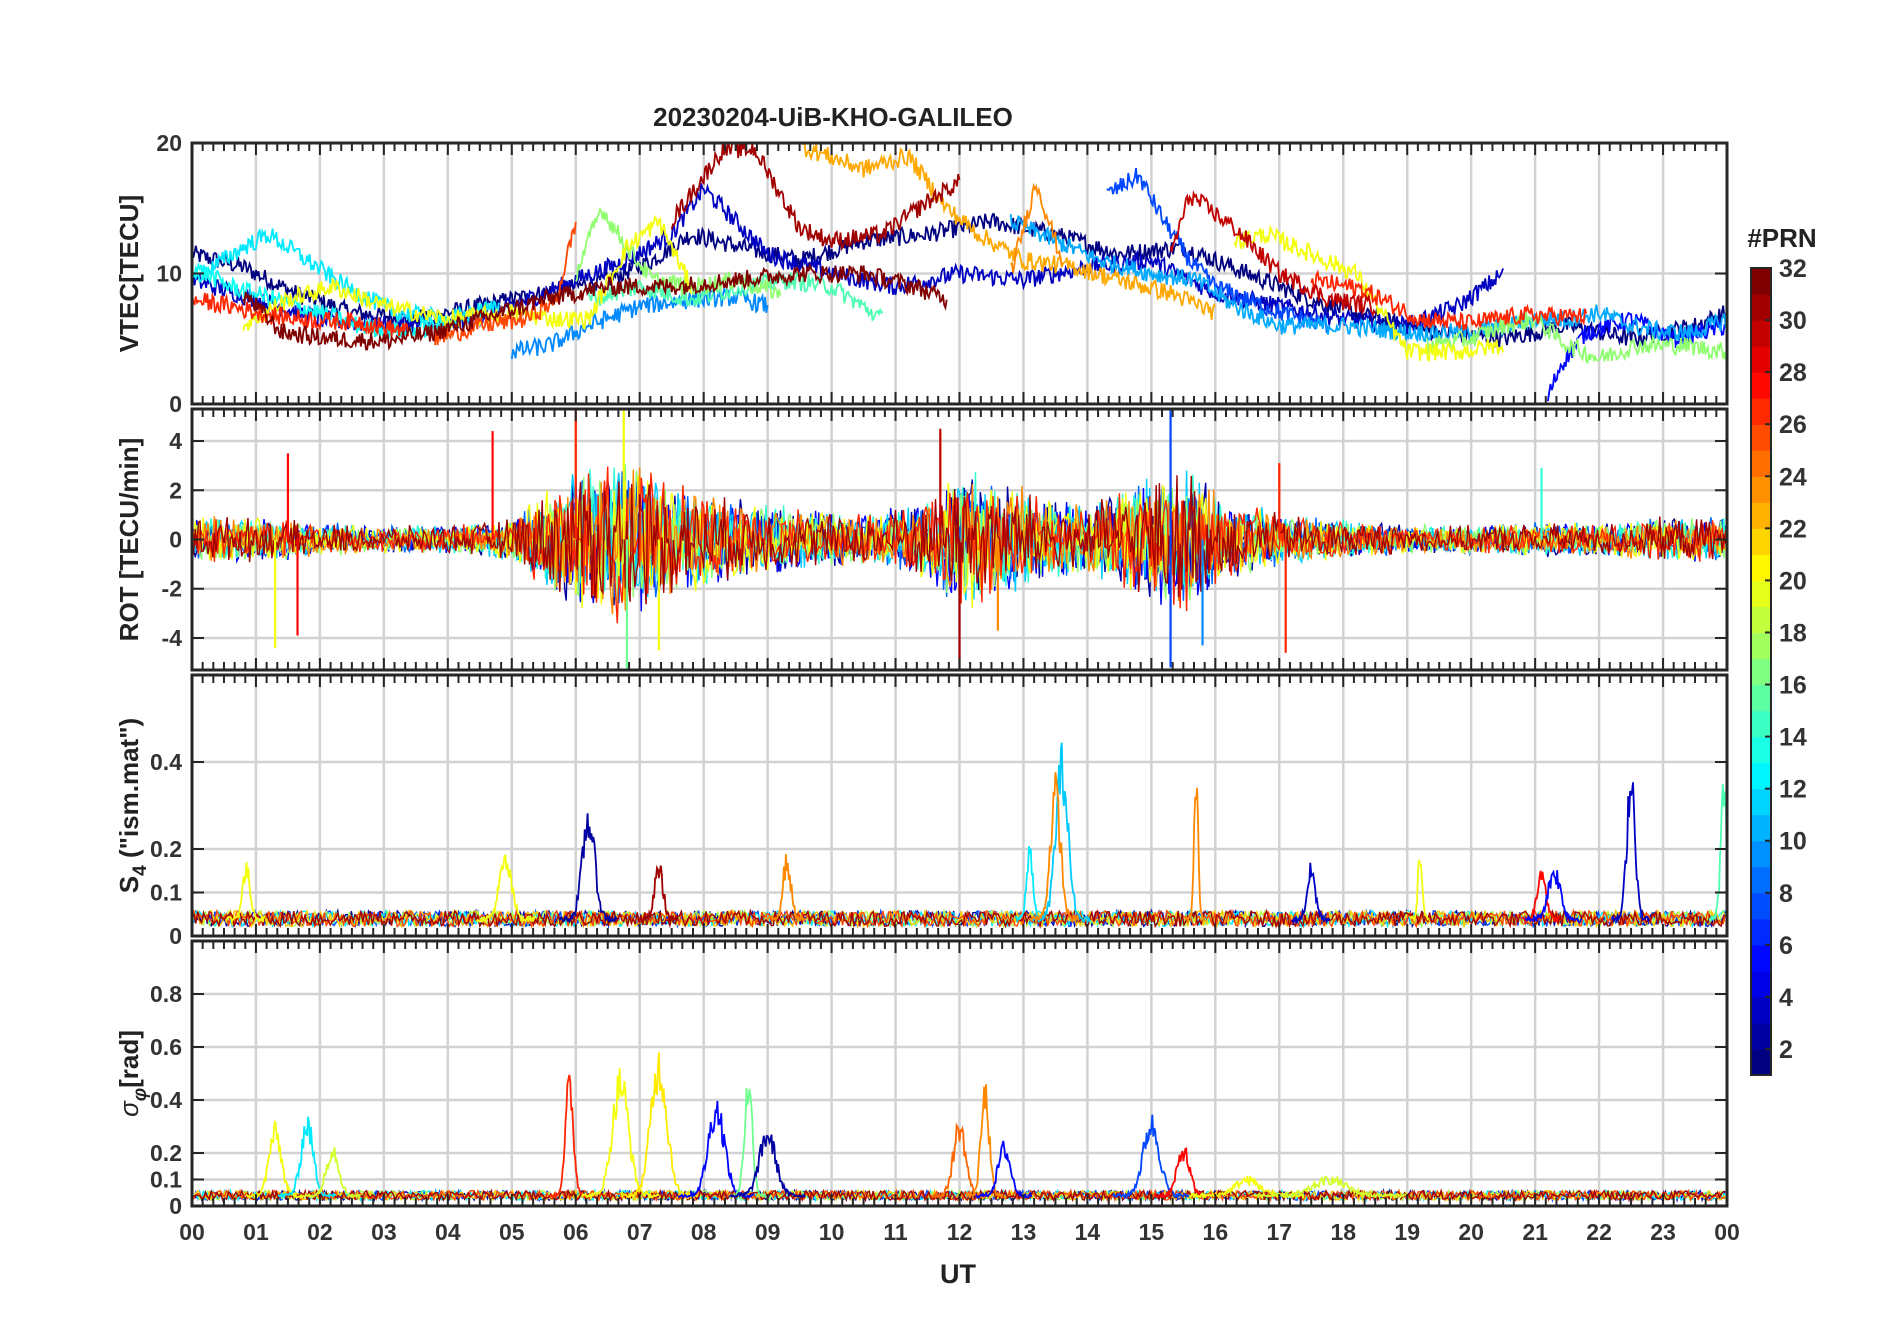  What do you see at coordinates (512, 1232) in the screenshot?
I see `x-tick-label: 05` at bounding box center [512, 1232].